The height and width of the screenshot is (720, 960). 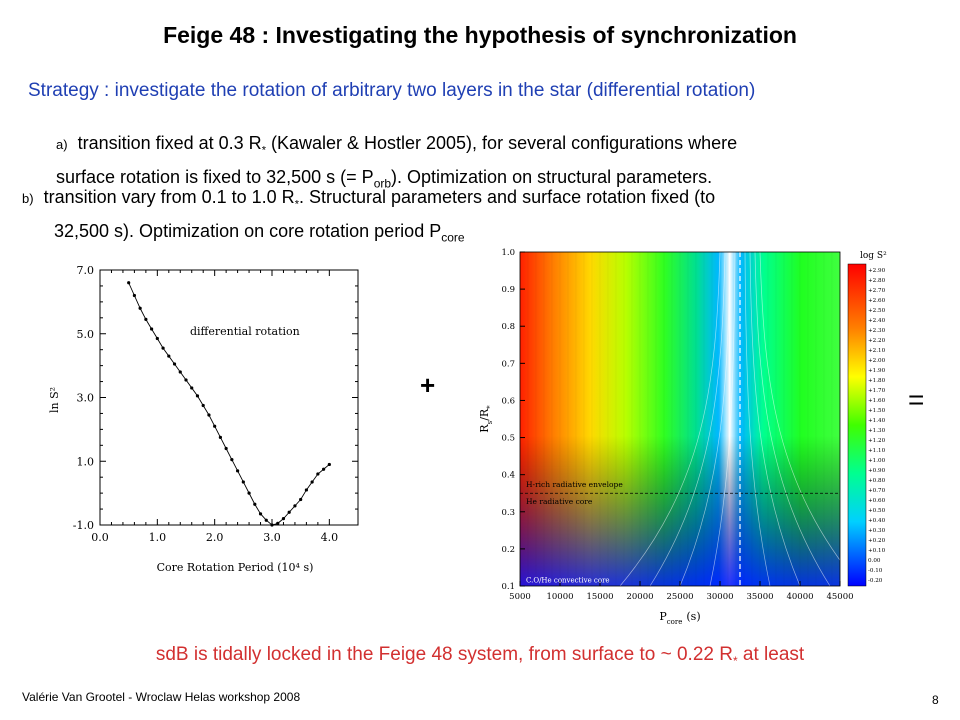 What do you see at coordinates (508, 327) in the screenshot?
I see `heatmap-ytick-label: 0.8` at bounding box center [508, 327].